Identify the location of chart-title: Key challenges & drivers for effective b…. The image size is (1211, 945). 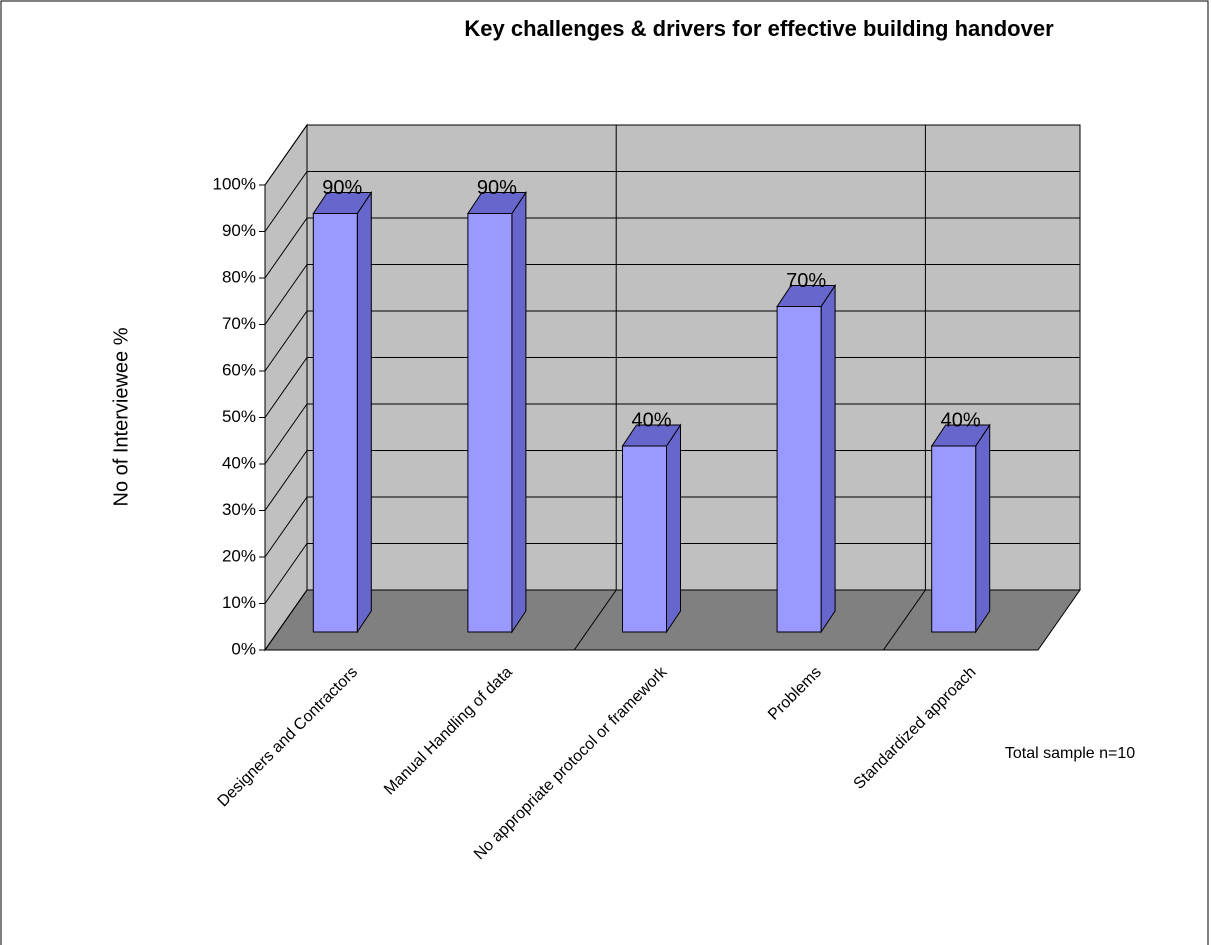
(759, 28).